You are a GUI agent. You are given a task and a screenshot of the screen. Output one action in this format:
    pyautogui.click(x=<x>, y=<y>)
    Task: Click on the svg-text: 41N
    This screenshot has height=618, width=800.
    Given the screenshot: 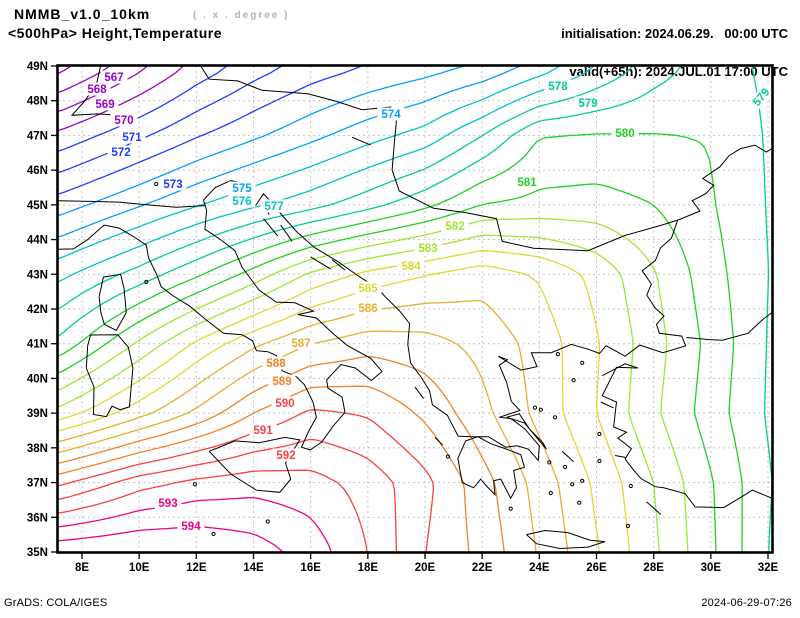 What is the action you would take?
    pyautogui.click(x=37, y=345)
    